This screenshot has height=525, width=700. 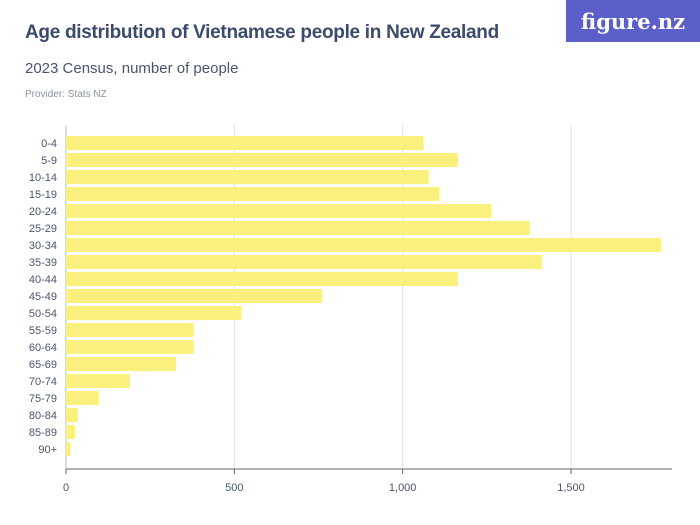 I want to click on x-tick-label: 500, so click(x=234, y=488).